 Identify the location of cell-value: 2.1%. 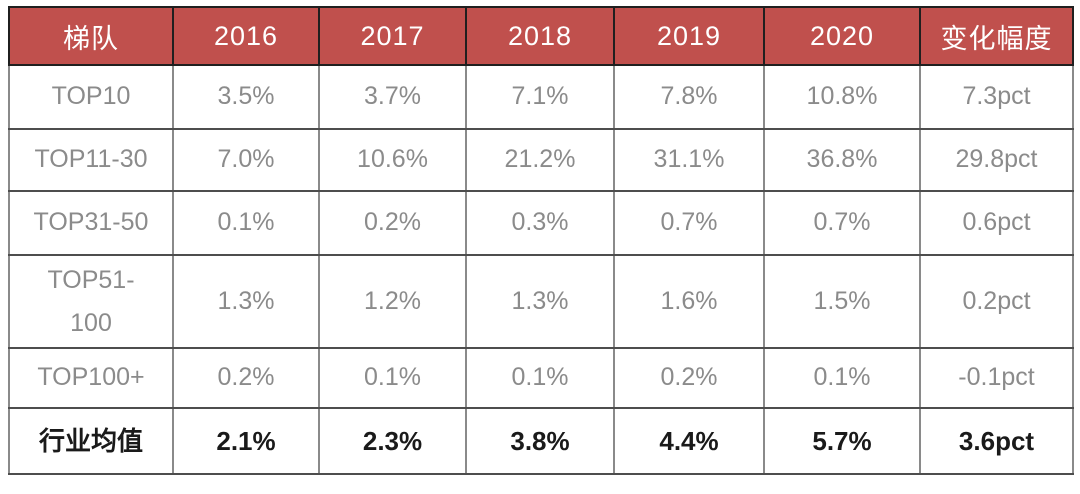
(246, 441).